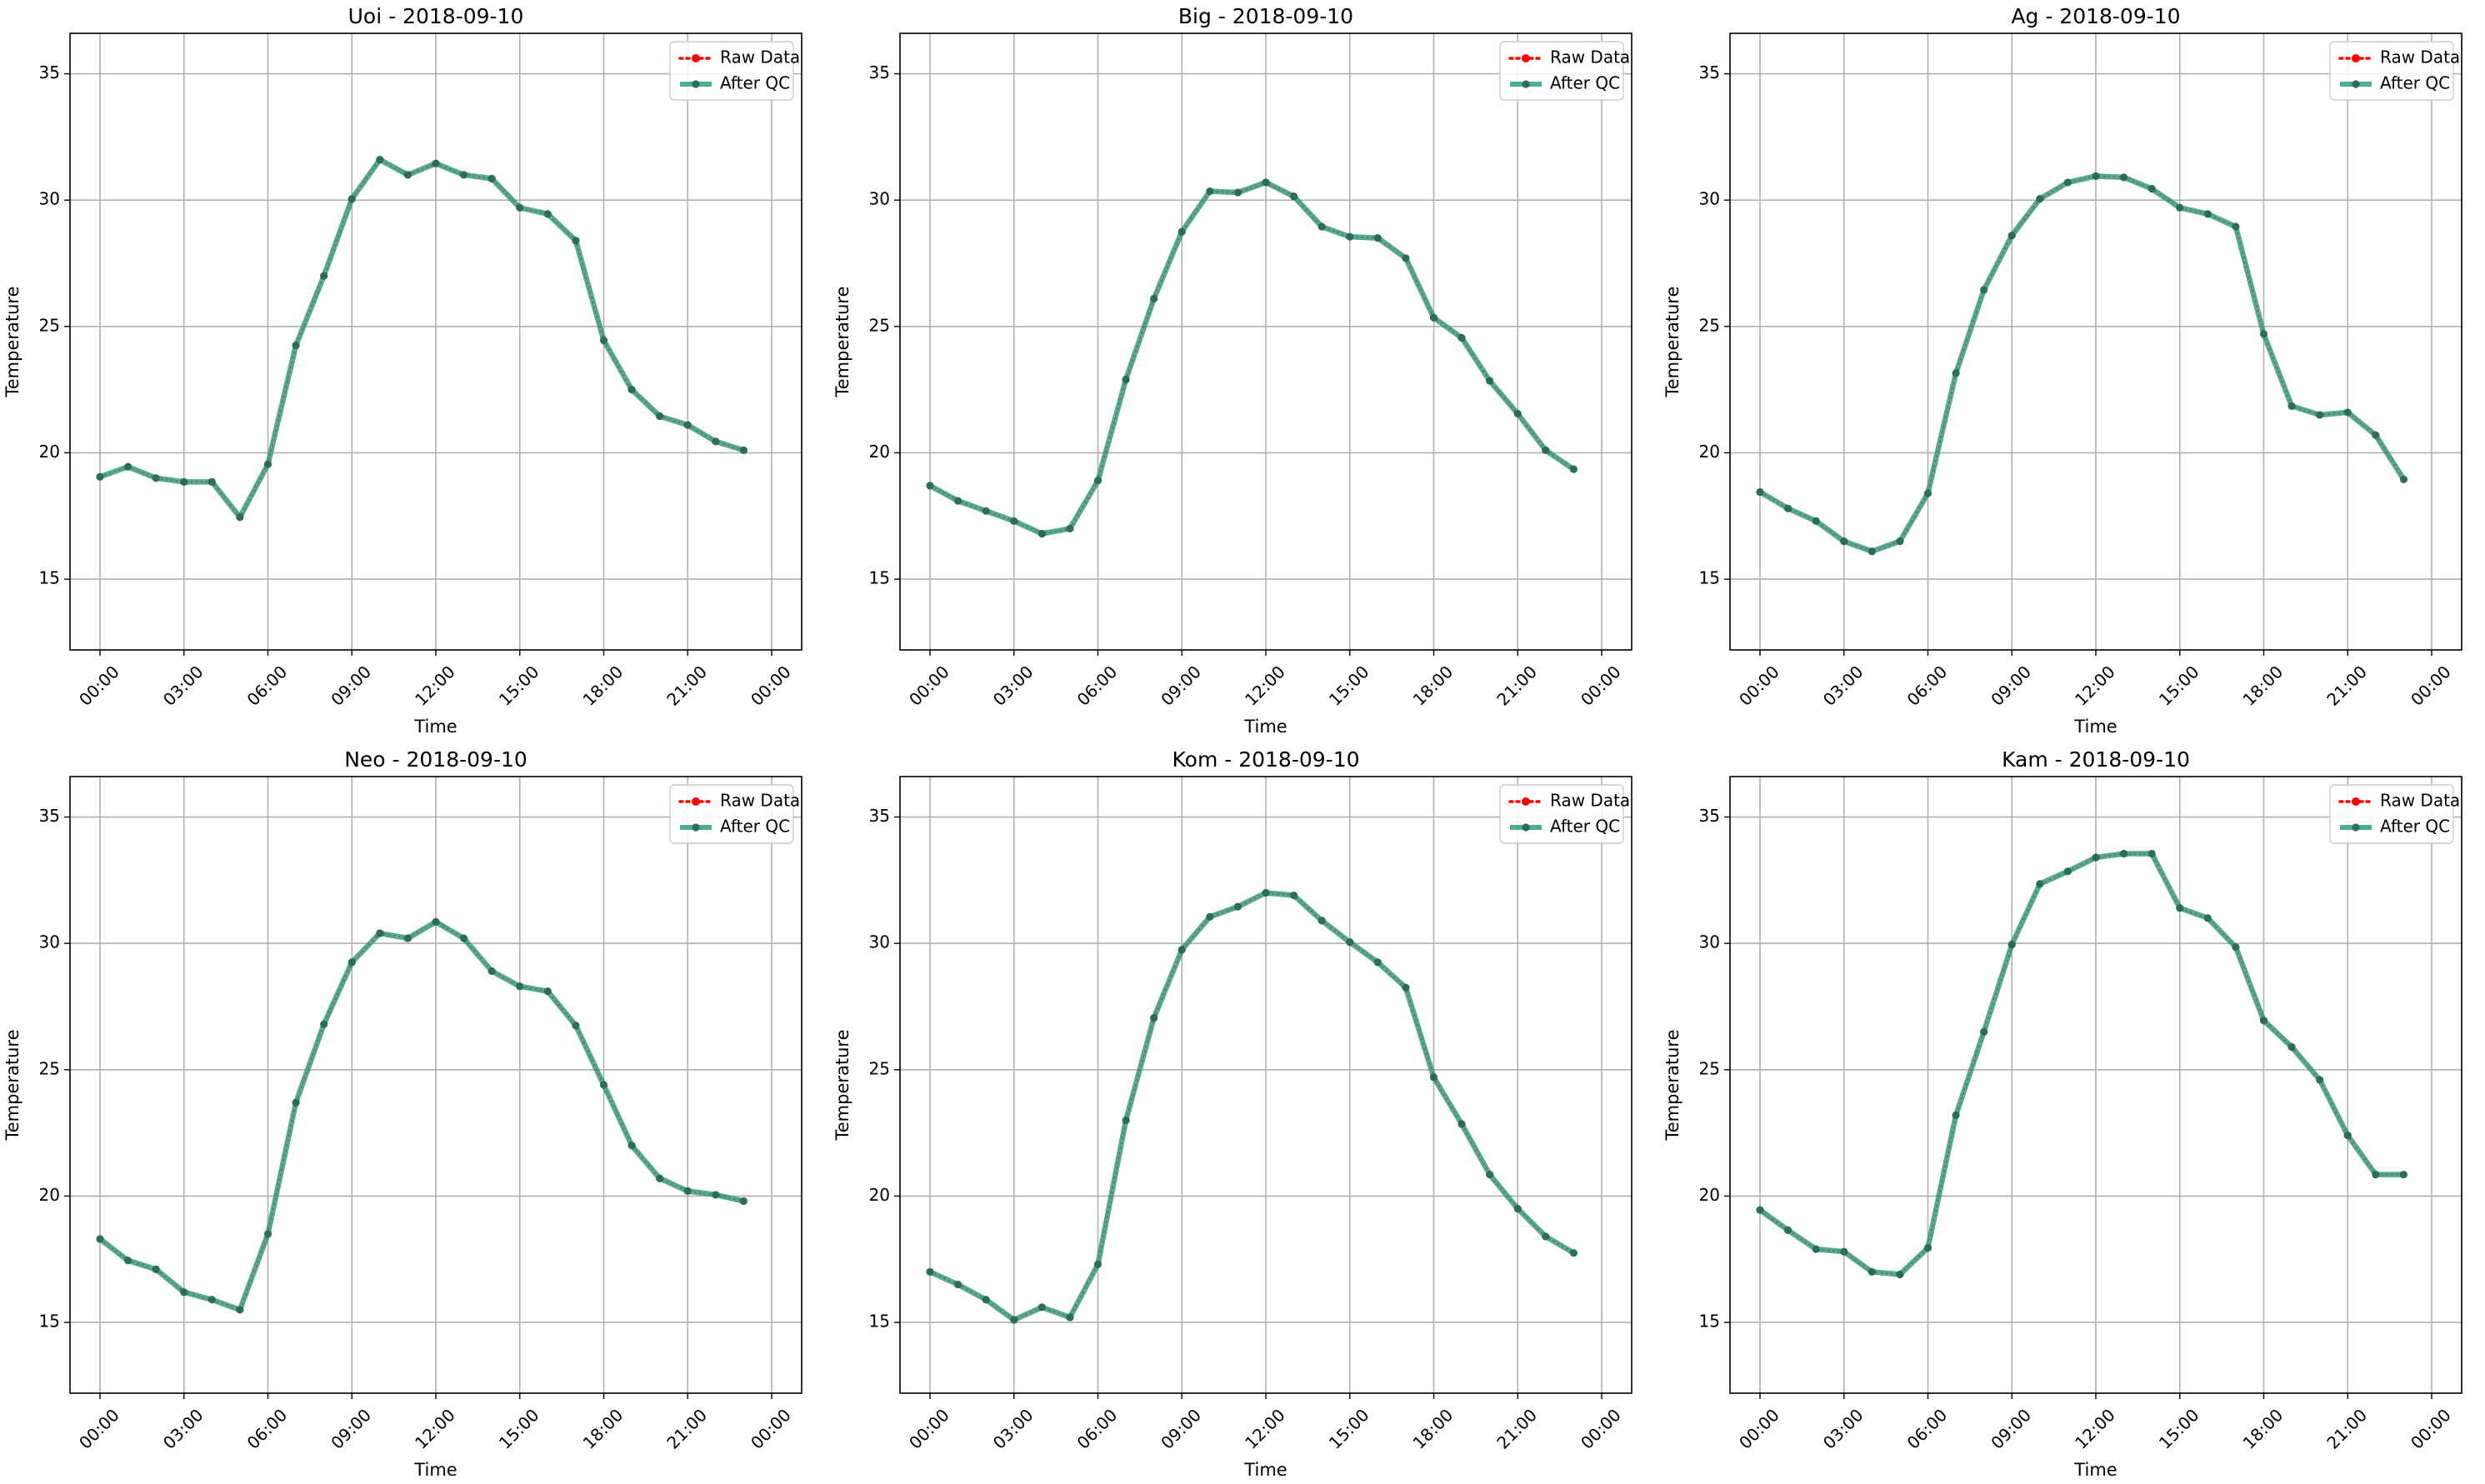  I want to click on x-tick-label: 06:00, so click(1927, 1429).